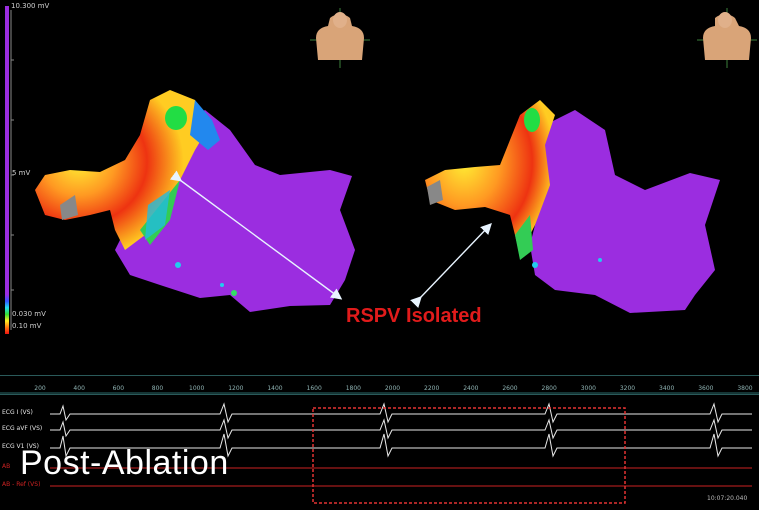 The width and height of the screenshot is (759, 510). What do you see at coordinates (510, 388) in the screenshot?
I see `ruler-tick-label: 2600` at bounding box center [510, 388].